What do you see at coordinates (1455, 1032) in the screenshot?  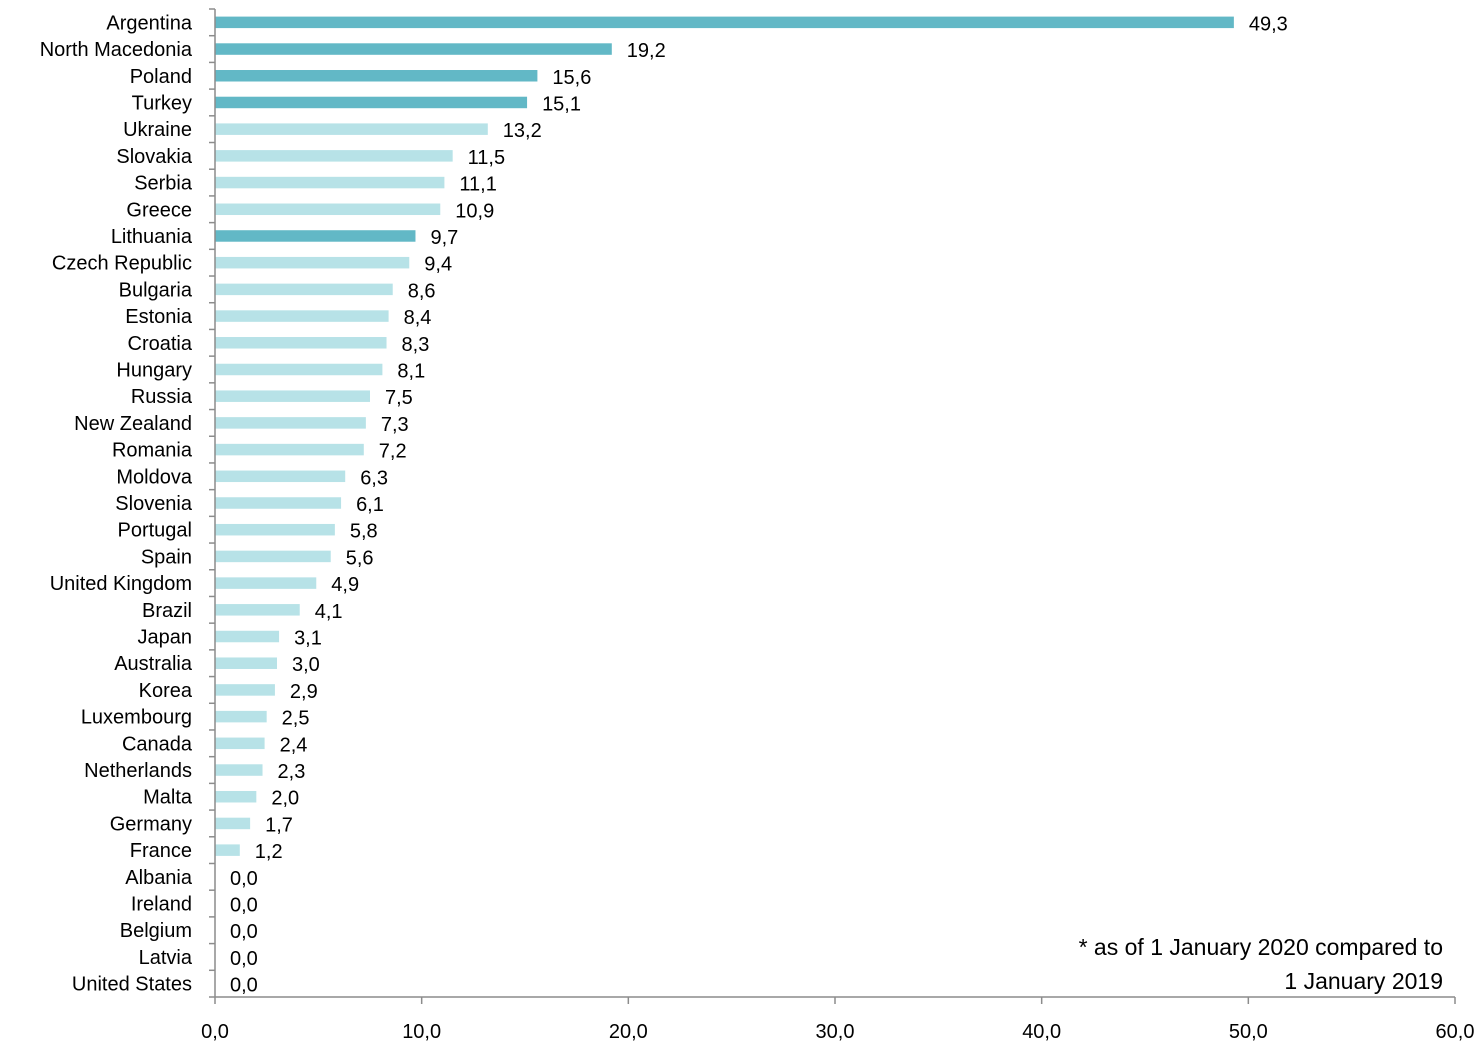 I see `x-tick-label: 60,0` at bounding box center [1455, 1032].